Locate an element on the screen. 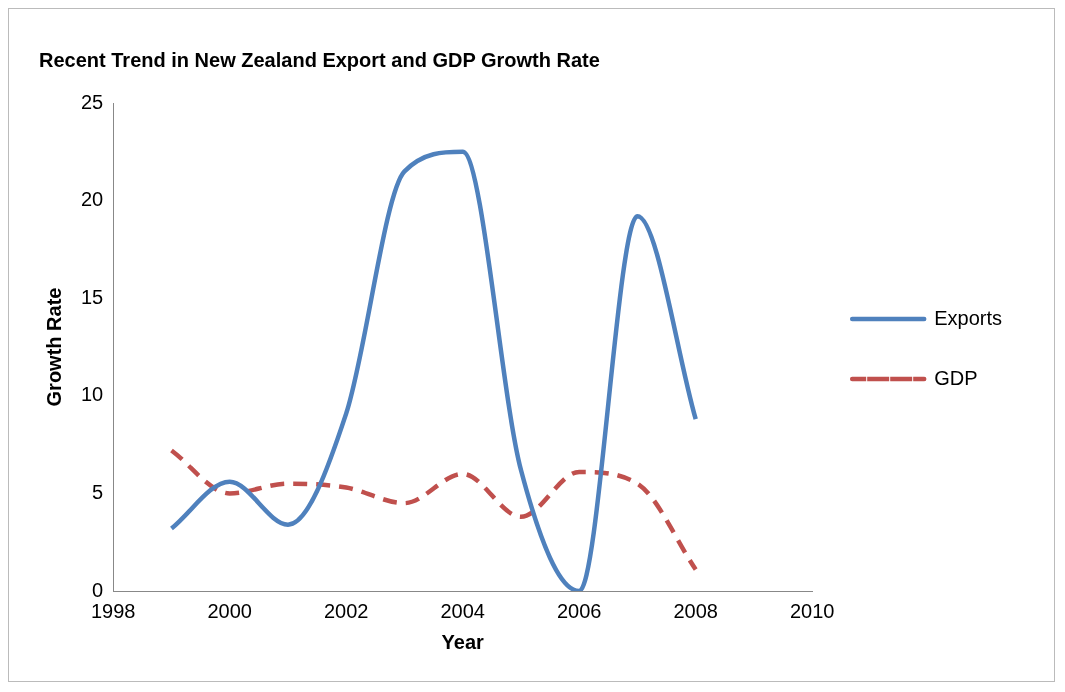  x-tick-label: 2004 is located at coordinates (462, 610).